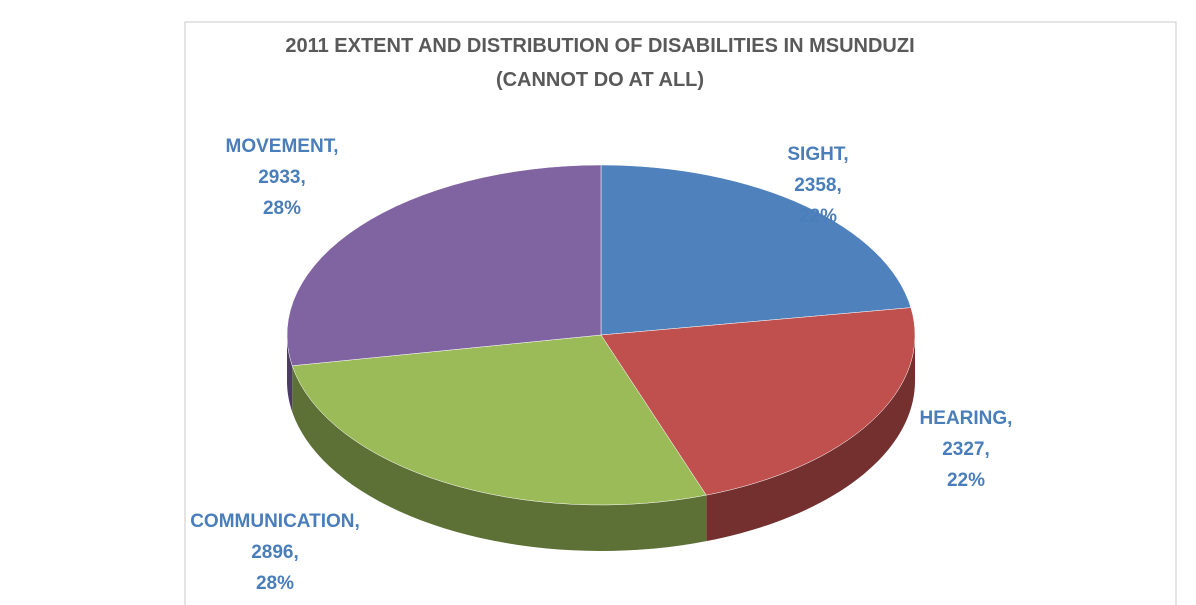 The image size is (1196, 605). I want to click on data-label-part: SIGHT, so click(816, 154).